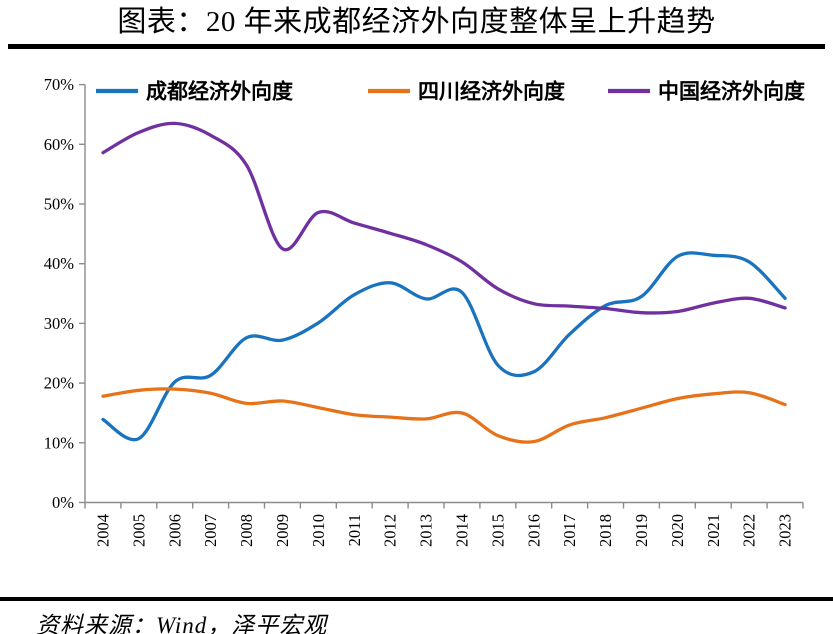  What do you see at coordinates (174, 530) in the screenshot?
I see `x-axis-tick-label: 2006` at bounding box center [174, 530].